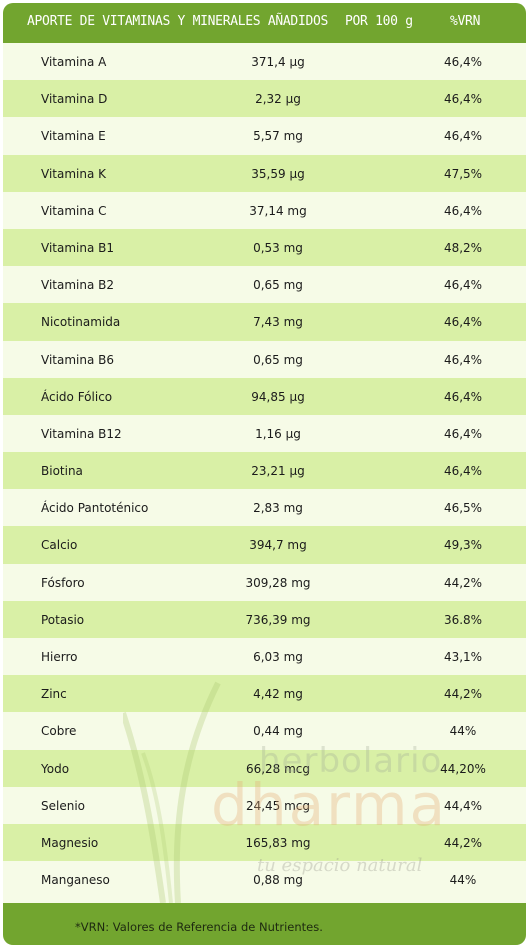 The width and height of the screenshot is (530, 950). Describe the element at coordinates (278, 247) in the screenshot. I see `nutrient-amount: 0,53 mg` at that location.